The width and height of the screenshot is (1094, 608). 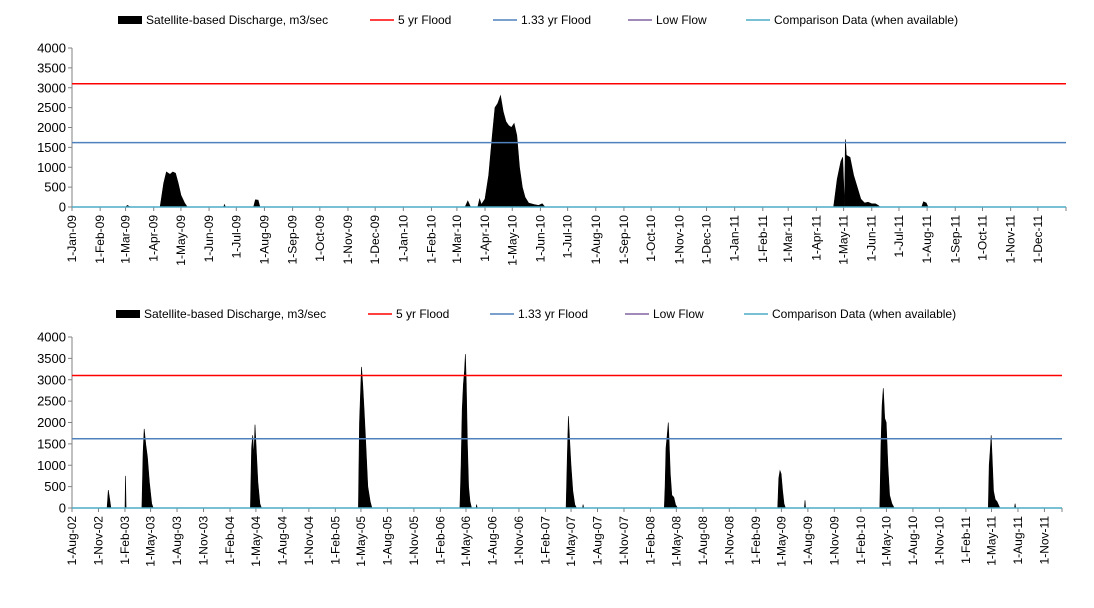 I want to click on x-tick-label: 1-Oct-09, so click(x=320, y=238).